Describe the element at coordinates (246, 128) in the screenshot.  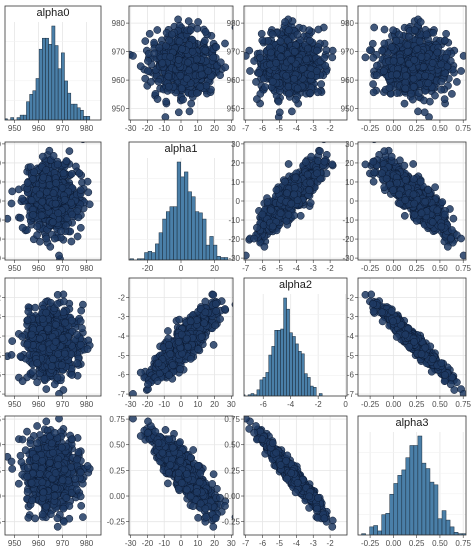
I see `x-tick-label: -7` at that location.